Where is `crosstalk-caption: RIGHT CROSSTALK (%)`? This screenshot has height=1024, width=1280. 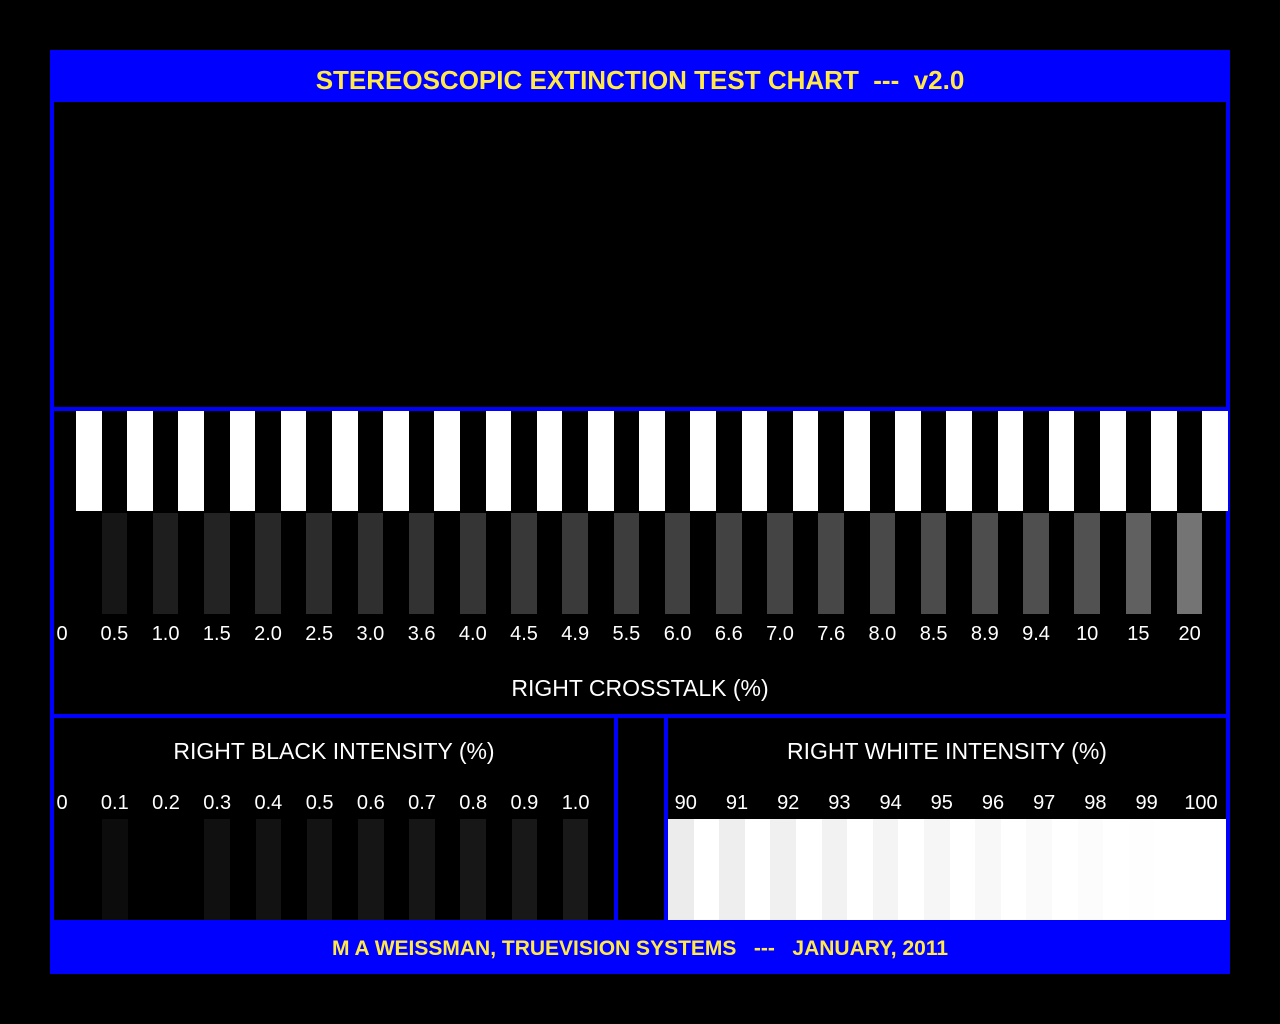 crosstalk-caption: RIGHT CROSSTALK (%) is located at coordinates (640, 688).